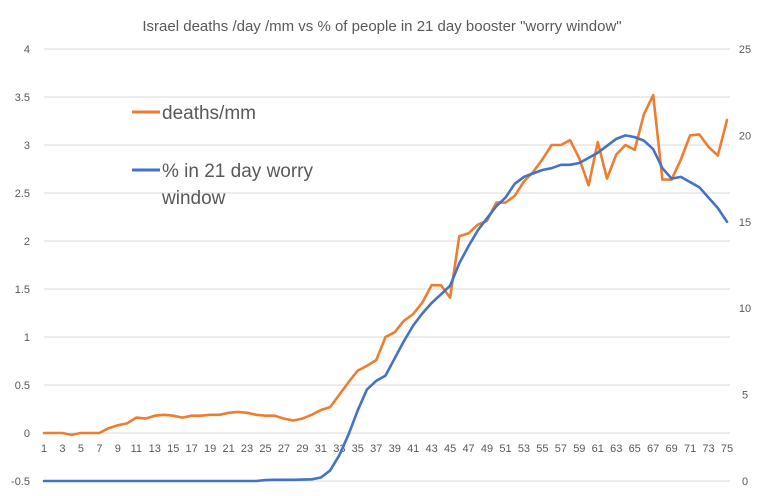 The height and width of the screenshot is (496, 763). What do you see at coordinates (376, 449) in the screenshot?
I see `x-tick-label: 37` at bounding box center [376, 449].